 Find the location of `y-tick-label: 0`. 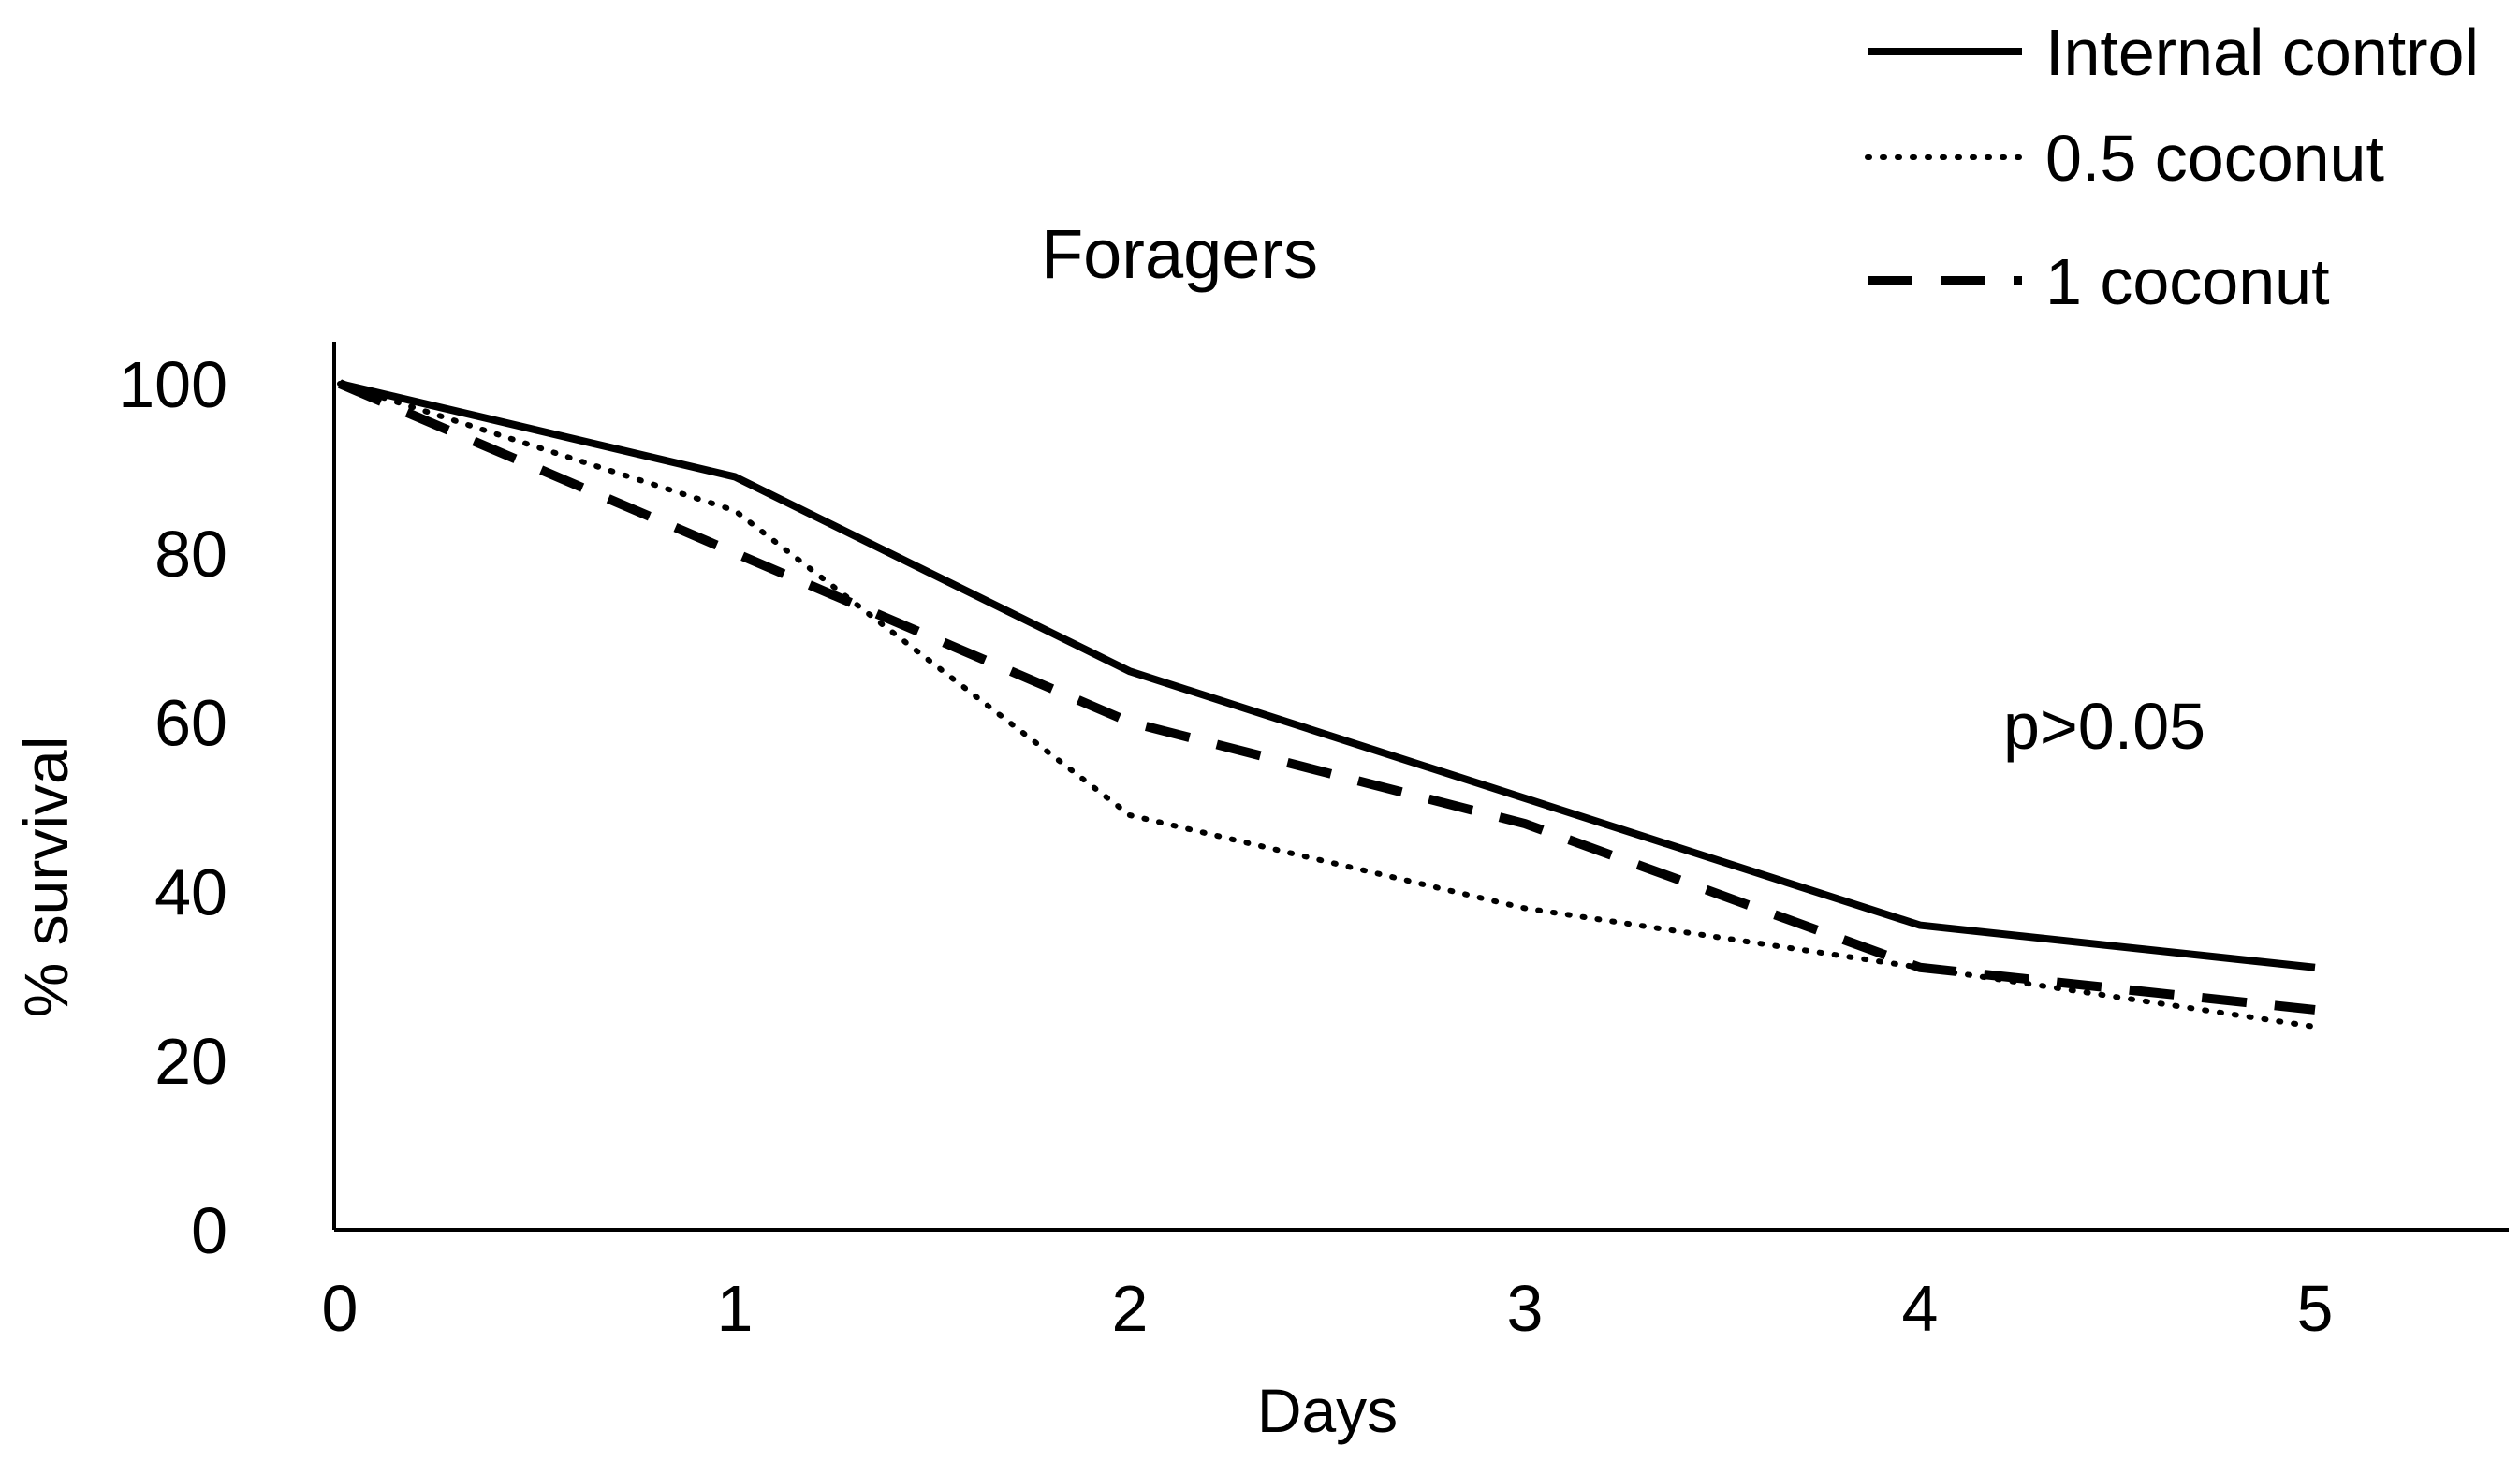

y-tick-label: 0 is located at coordinates (209, 1230).